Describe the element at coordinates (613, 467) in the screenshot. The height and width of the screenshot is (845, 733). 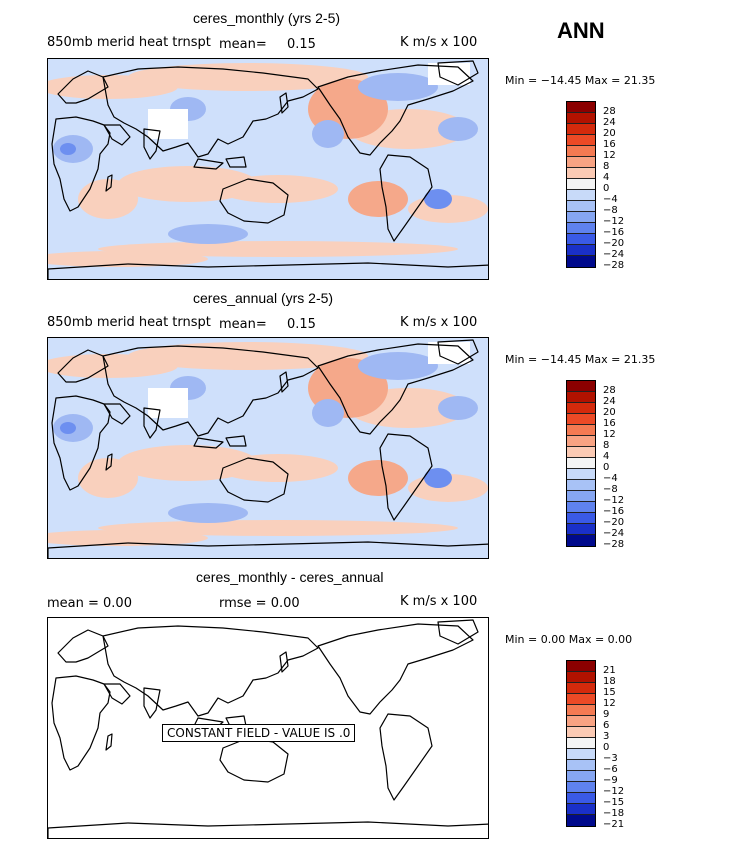
I see `panel2-colorbar-labels: 28 24 20 16 12 8 4 0 −4 −8 −12 −16 −20 −24 −28` at that location.